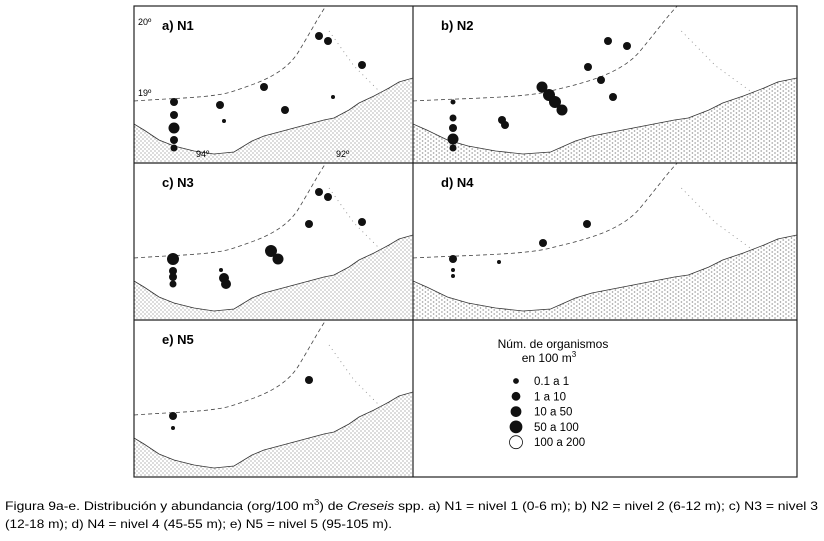 This screenshot has width=824, height=541. I want to click on map-panel: b) N2, so click(605, 84).